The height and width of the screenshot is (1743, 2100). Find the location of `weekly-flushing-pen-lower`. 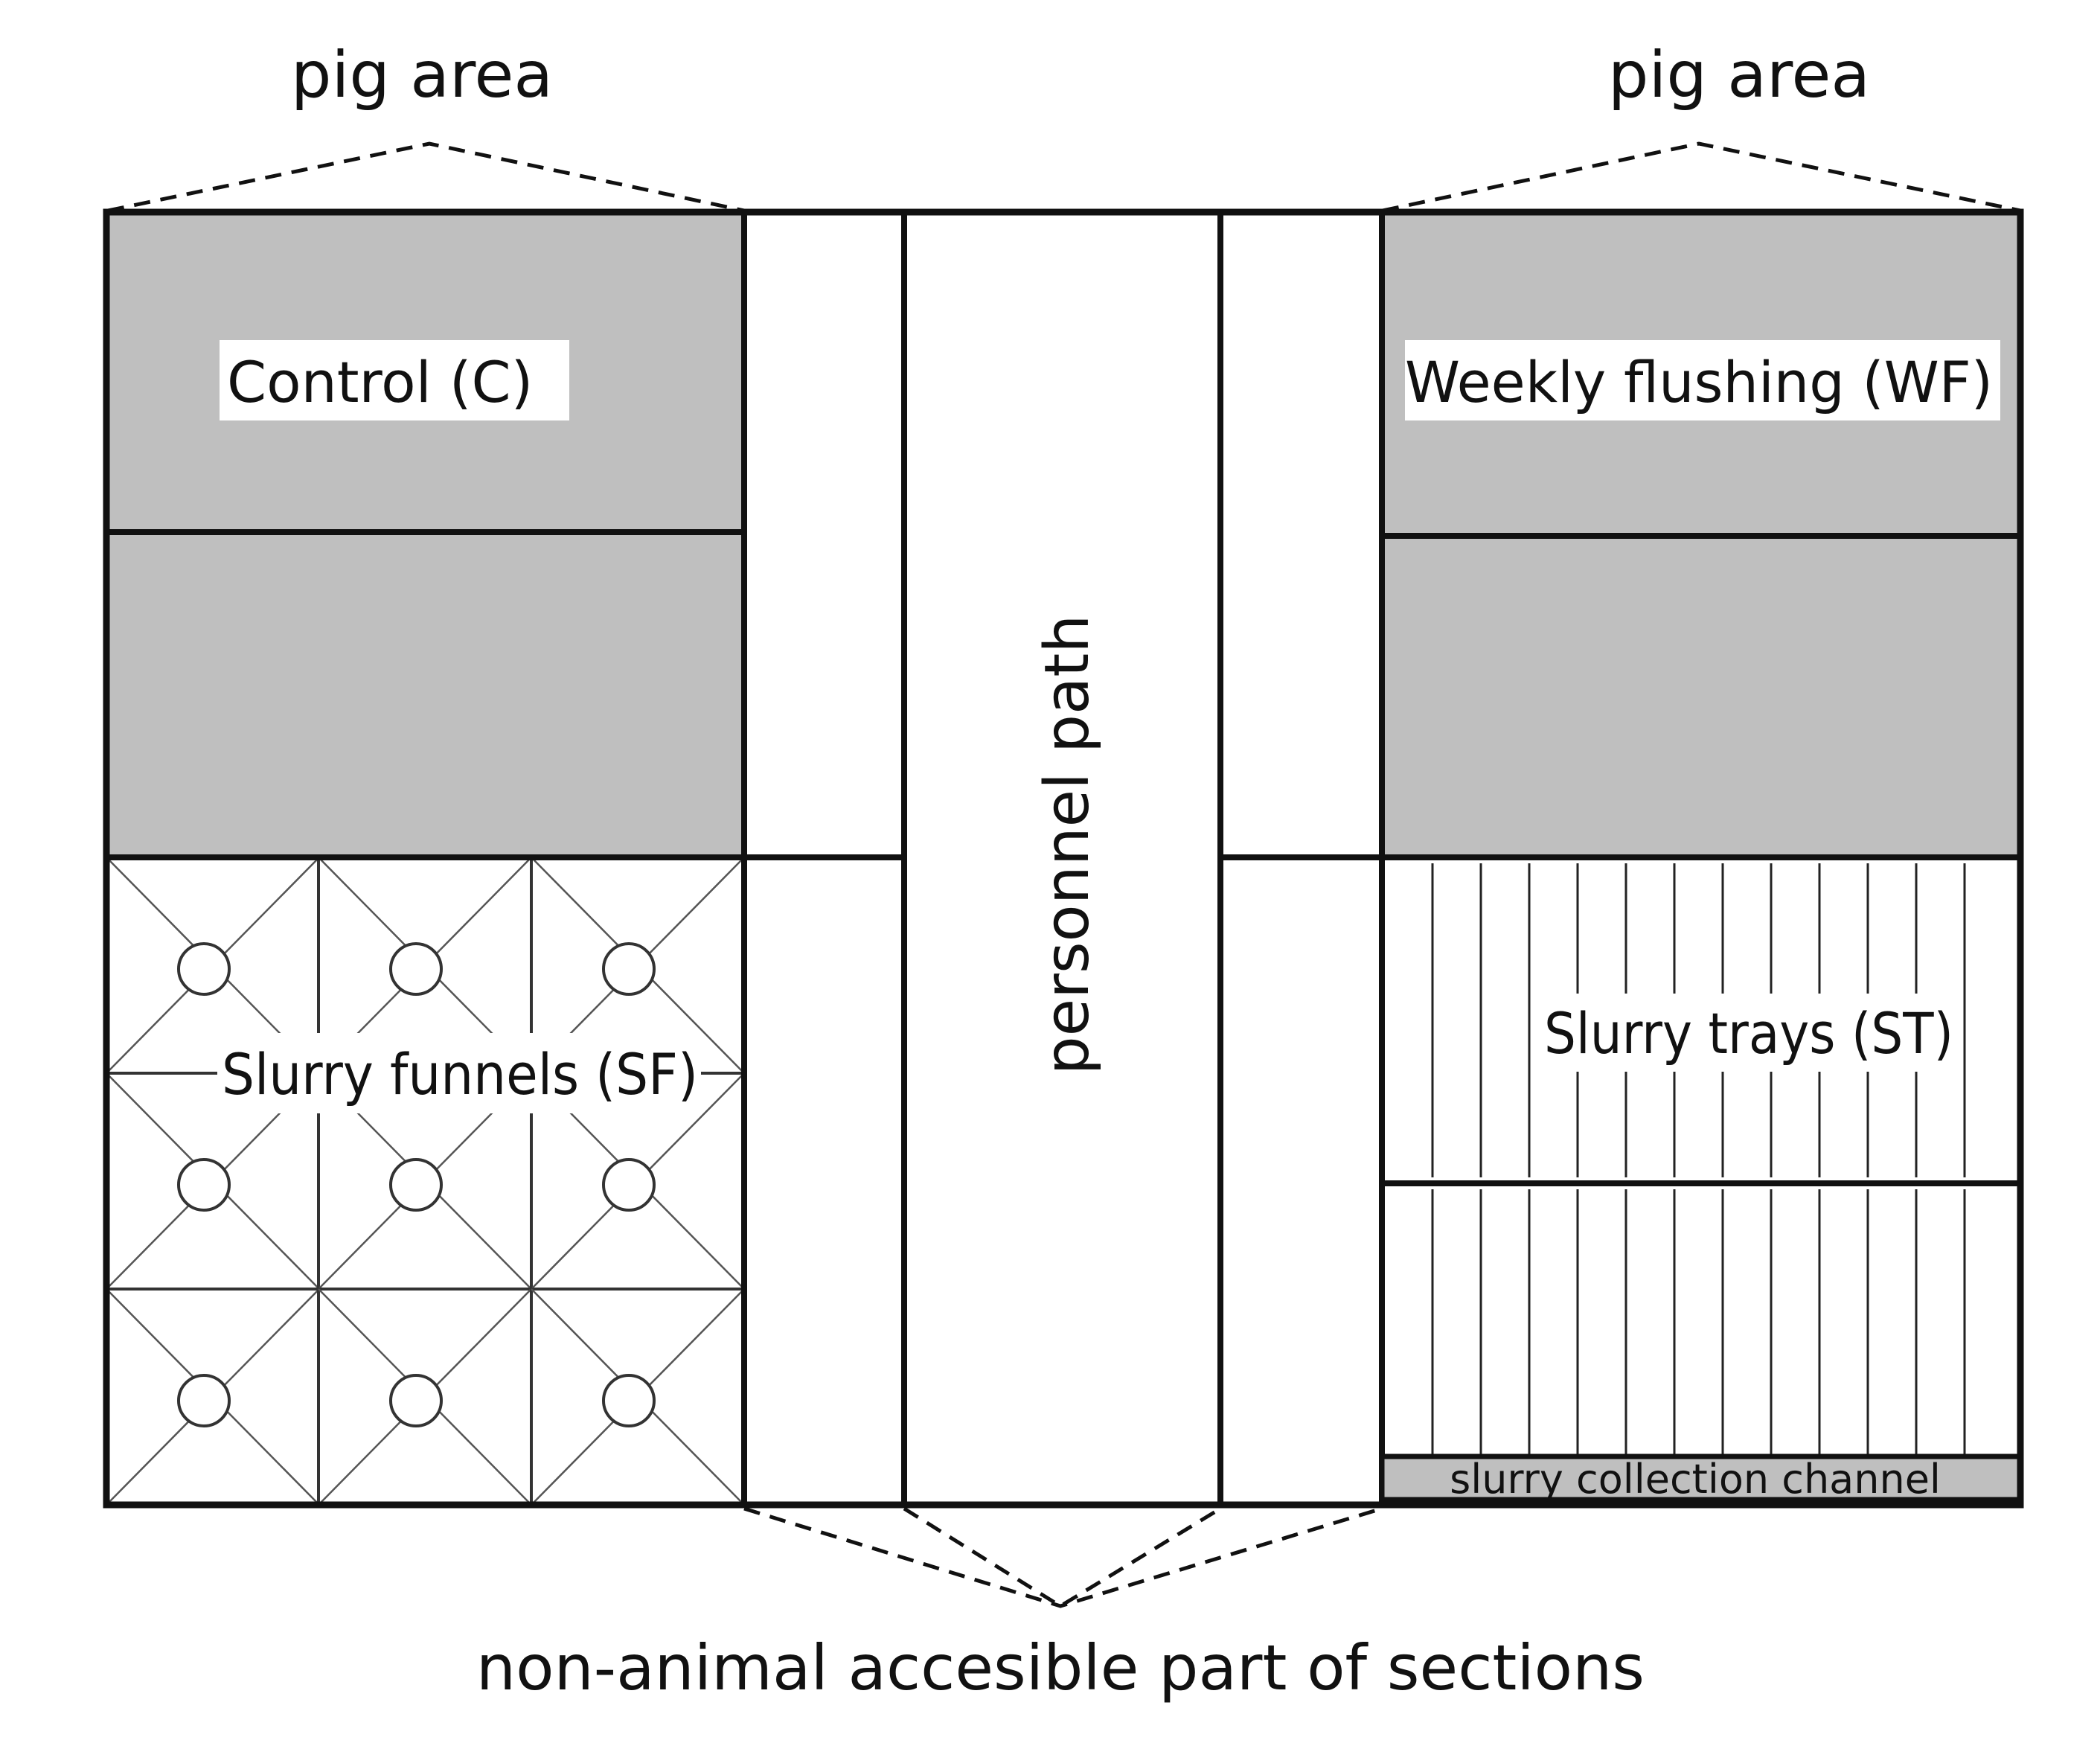

weekly-flushing-pen-lower is located at coordinates (1701, 696).